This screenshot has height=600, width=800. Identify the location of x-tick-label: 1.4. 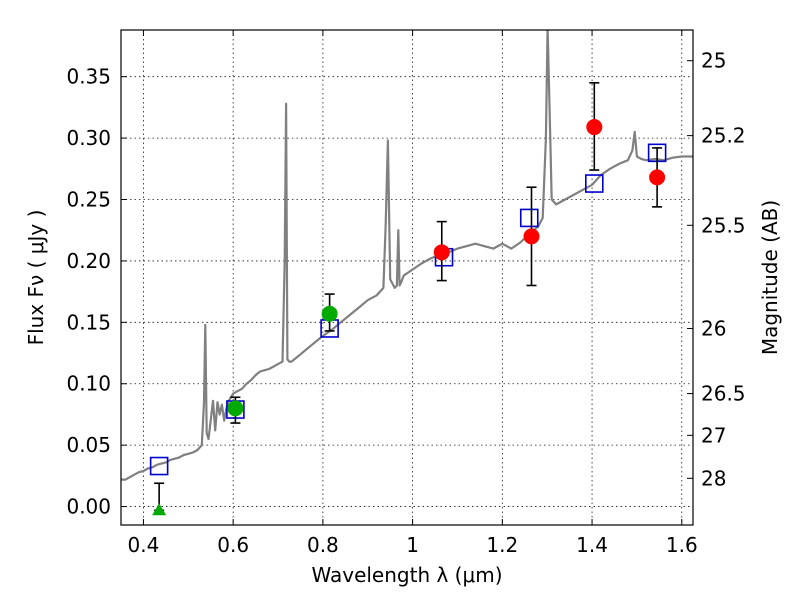
(592, 545).